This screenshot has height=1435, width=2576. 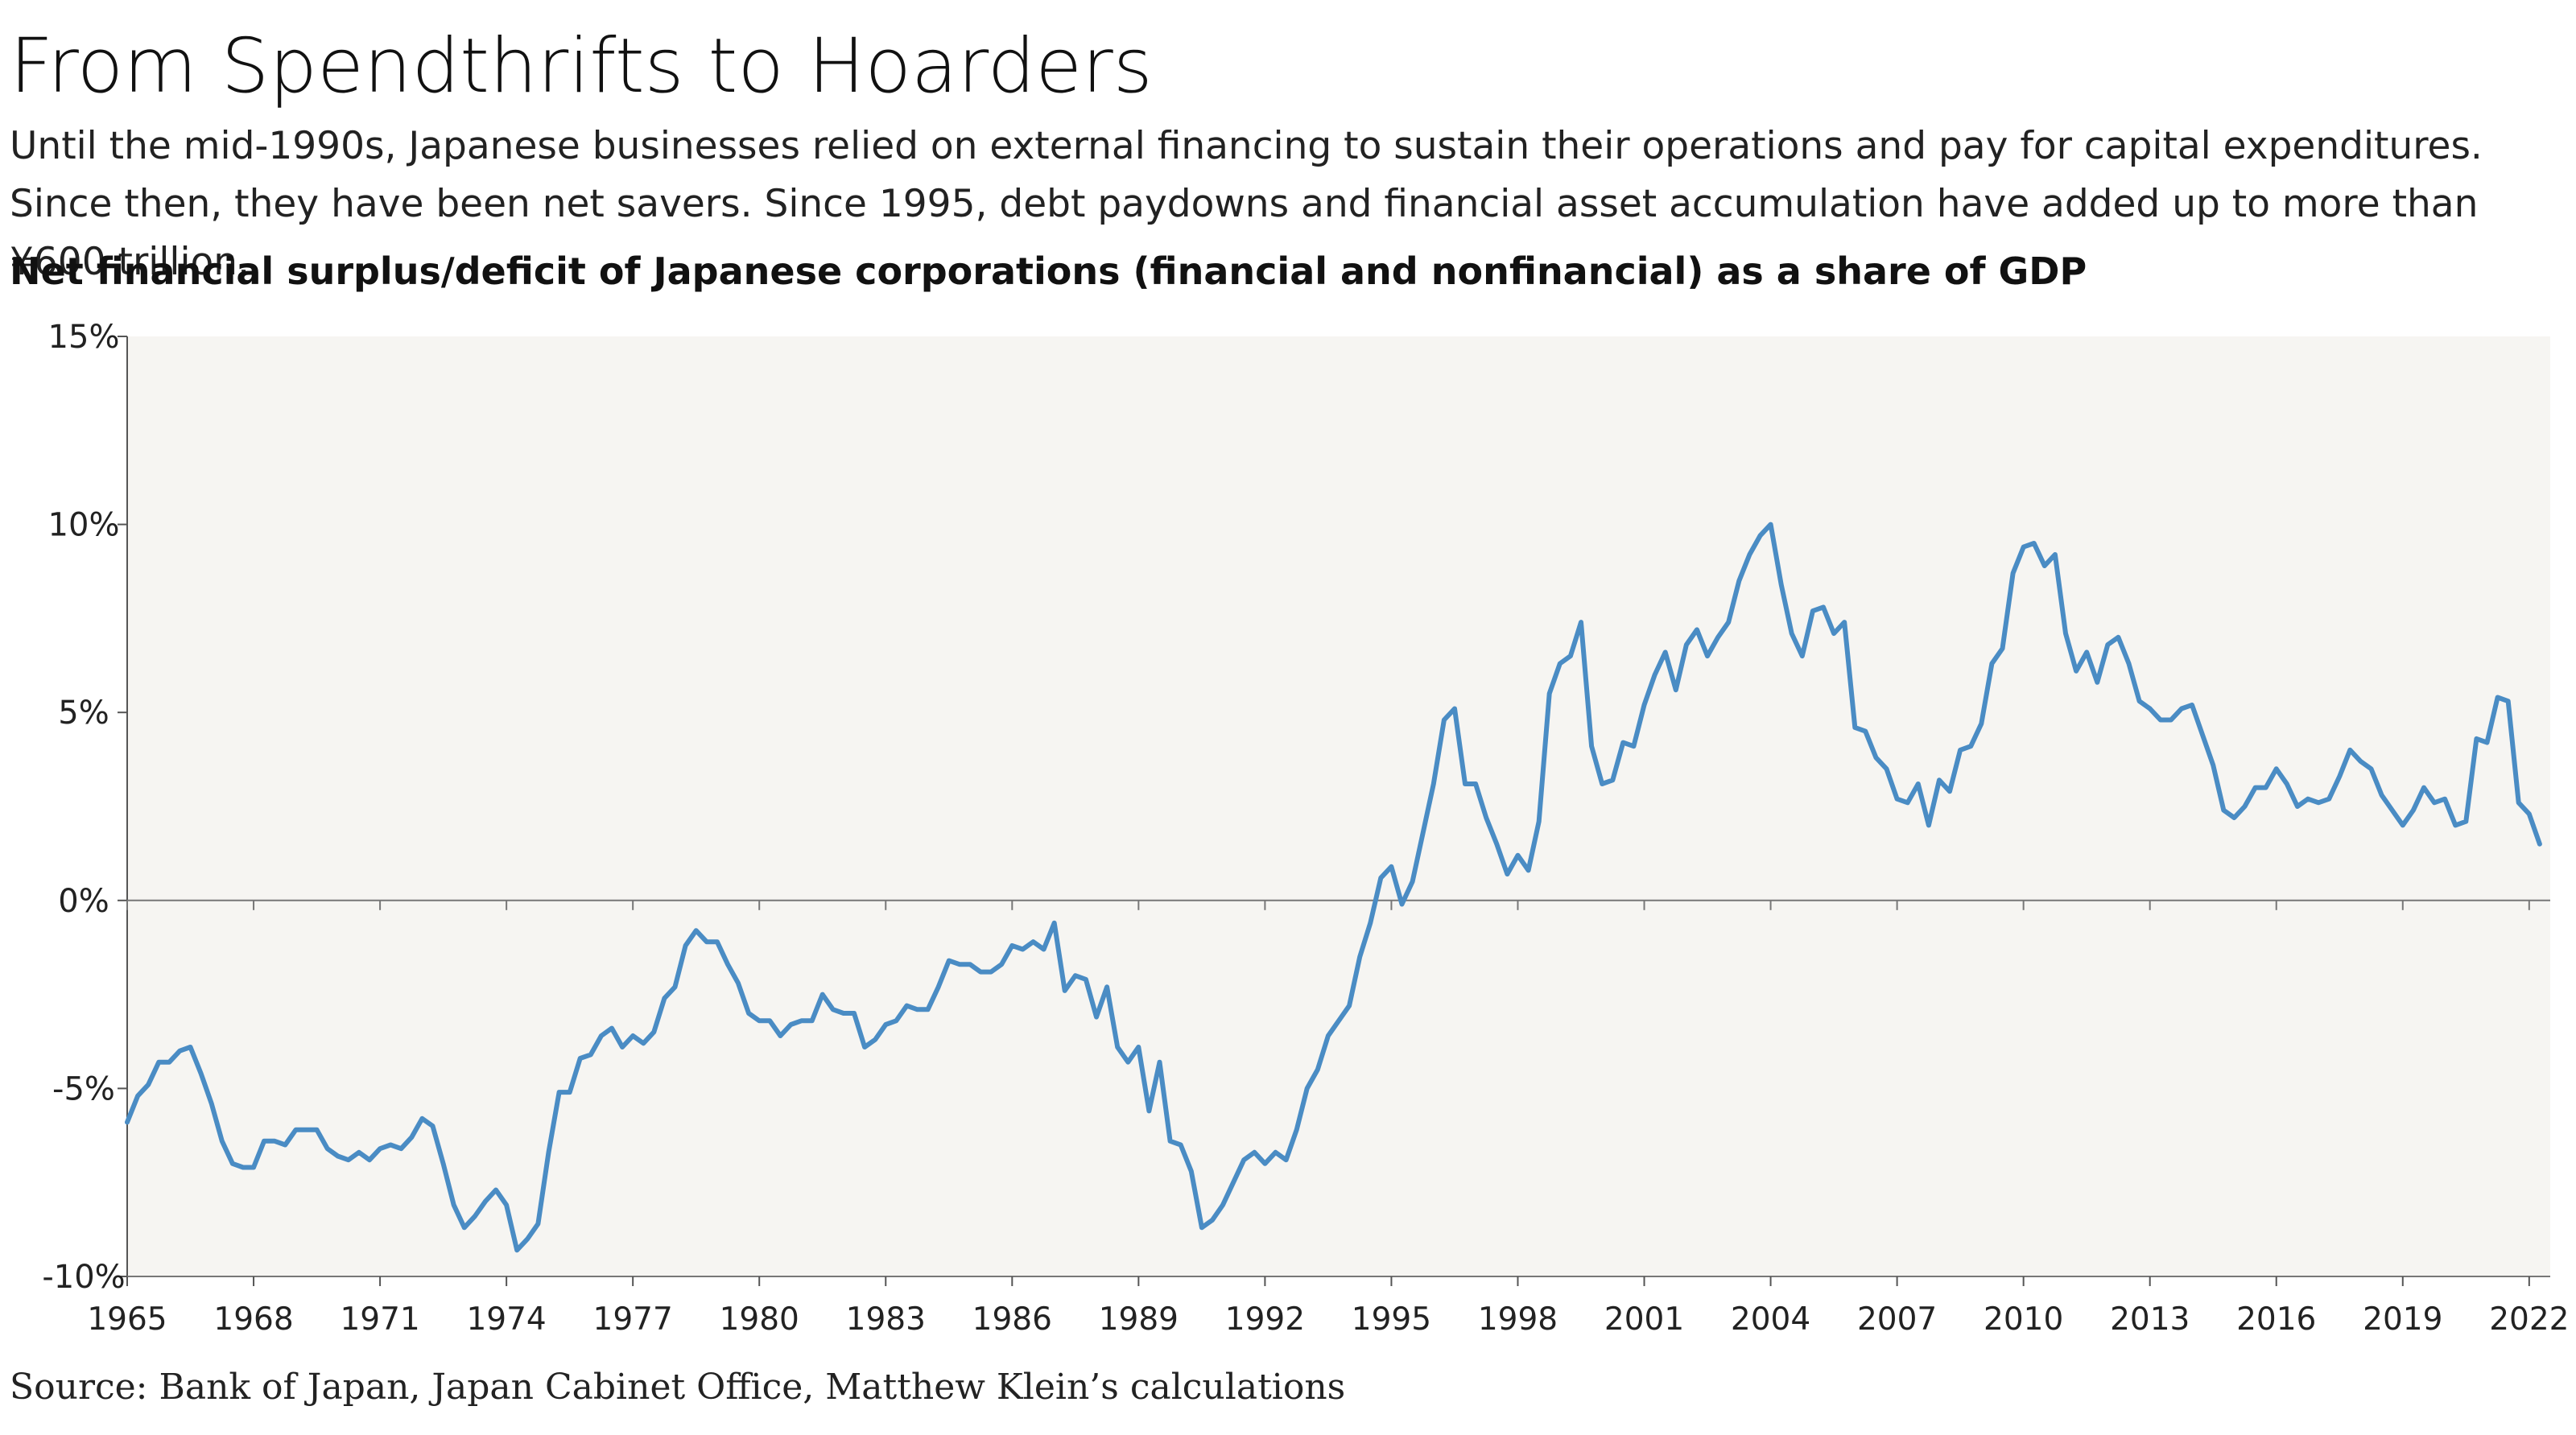 I want to click on x-tick-label: 1980, so click(x=759, y=1319).